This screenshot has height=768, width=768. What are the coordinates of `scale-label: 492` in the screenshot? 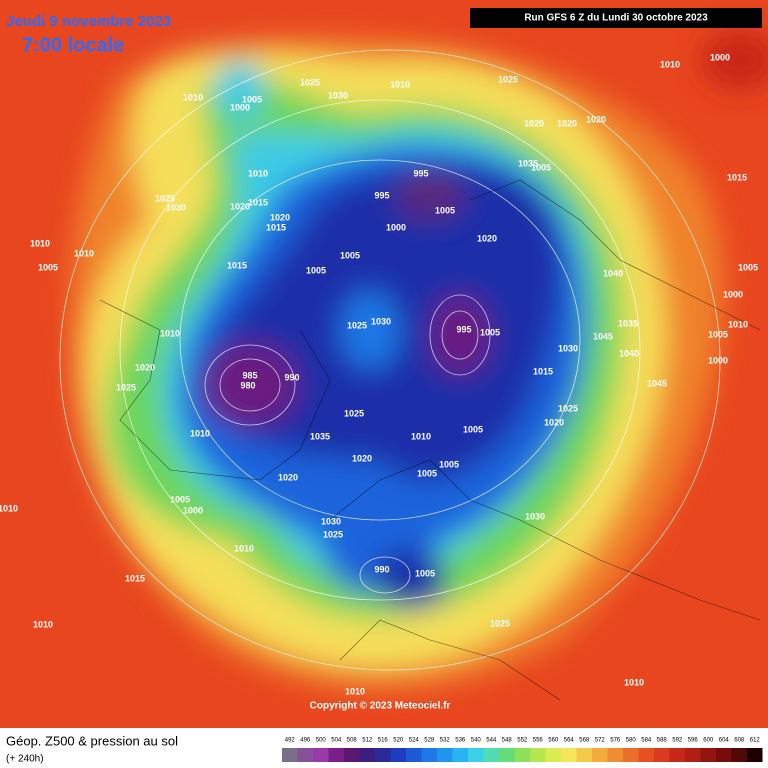 It's located at (290, 741).